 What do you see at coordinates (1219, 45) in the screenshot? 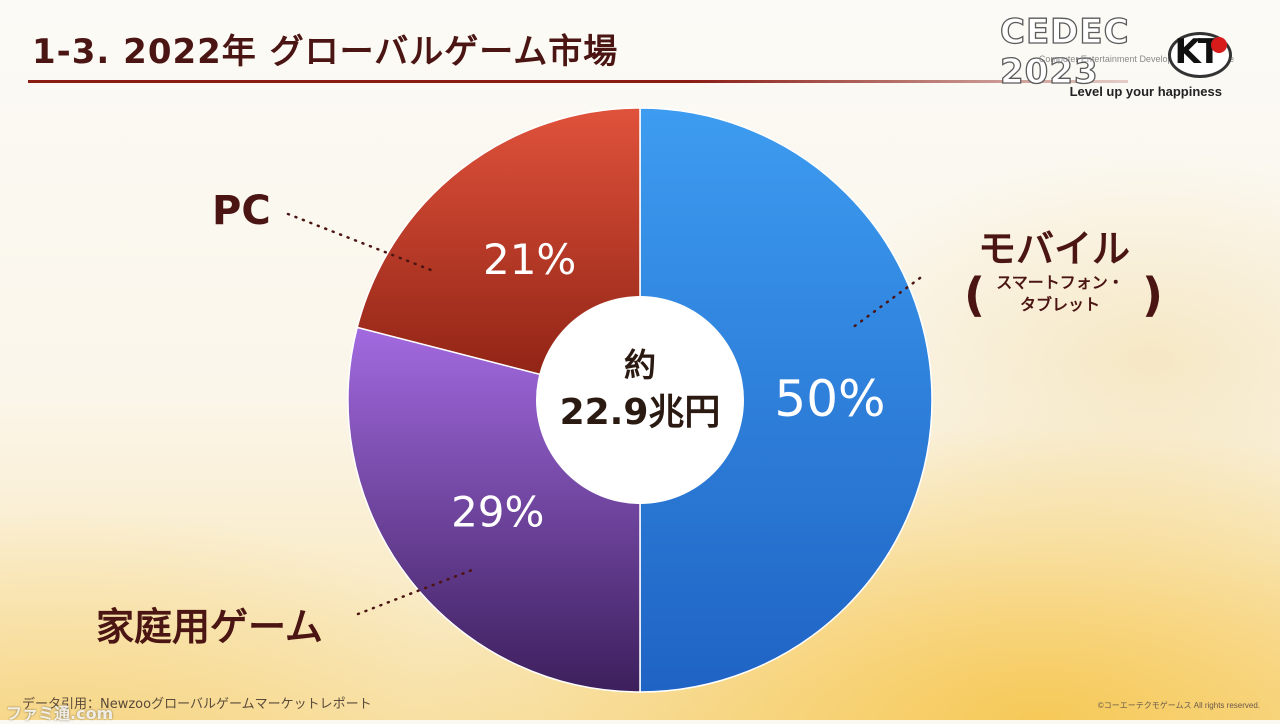
I see `kt-logo-dot` at bounding box center [1219, 45].